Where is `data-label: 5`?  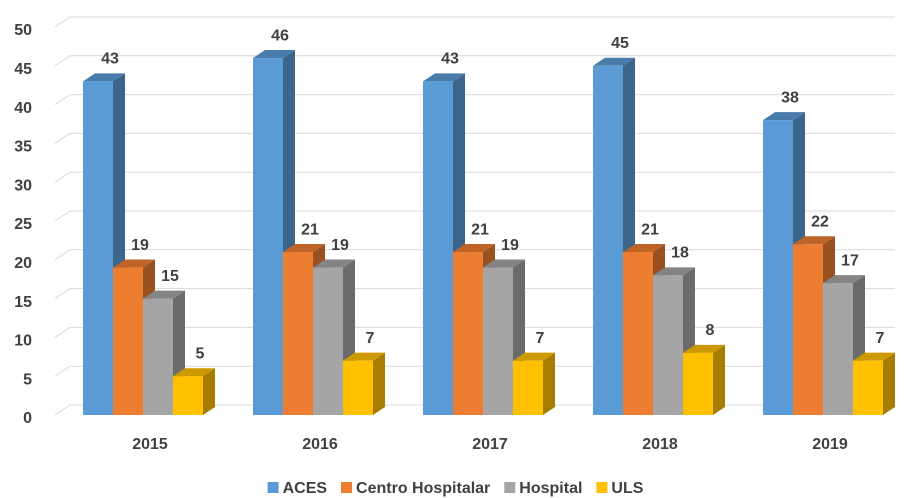 data-label: 5 is located at coordinates (200, 353).